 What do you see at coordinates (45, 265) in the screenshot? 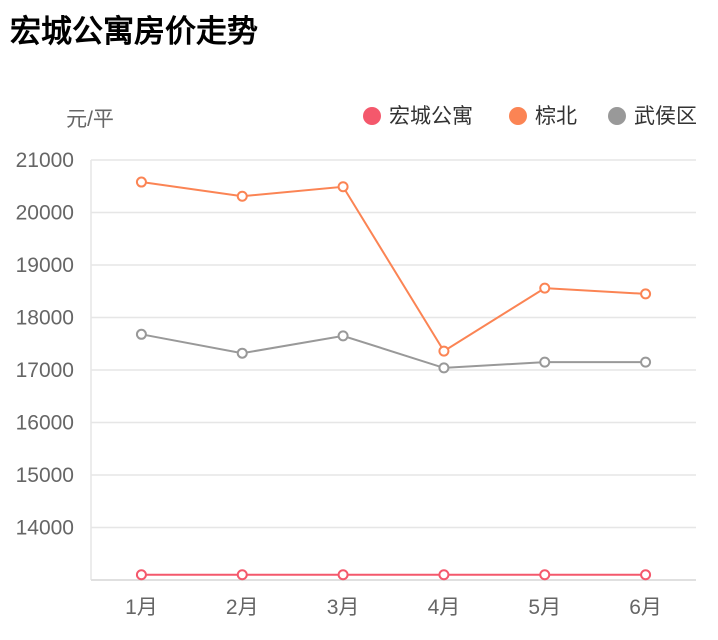
I see `y-tick-label: 19000` at bounding box center [45, 265].